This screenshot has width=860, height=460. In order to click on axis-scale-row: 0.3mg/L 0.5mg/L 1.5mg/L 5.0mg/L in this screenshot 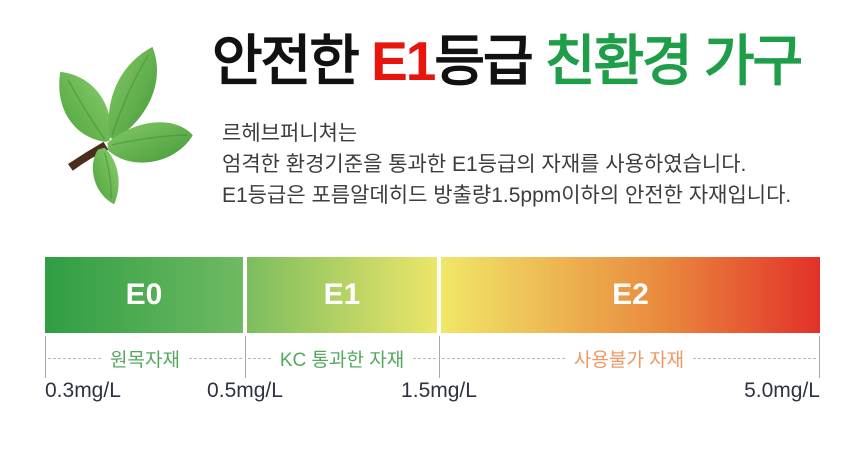, I will do `click(432, 394)`.